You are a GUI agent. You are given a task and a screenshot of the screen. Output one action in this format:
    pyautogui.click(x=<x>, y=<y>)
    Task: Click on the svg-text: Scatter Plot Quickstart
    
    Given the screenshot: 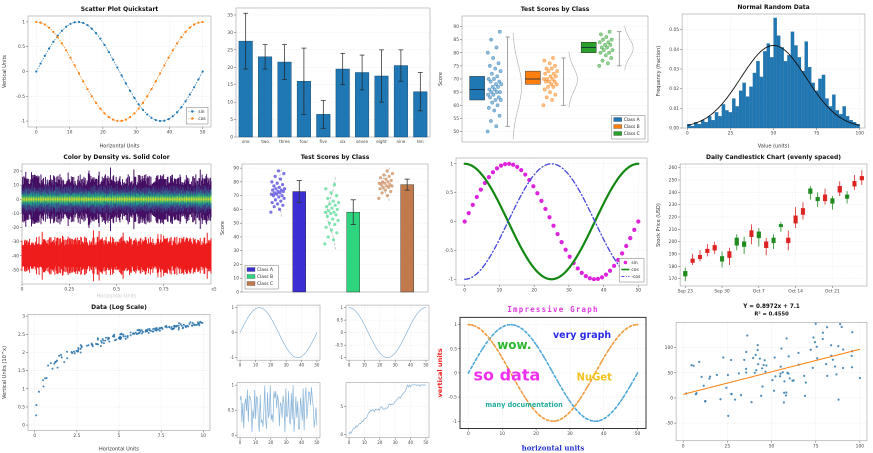 What is the action you would take?
    pyautogui.click(x=120, y=9)
    